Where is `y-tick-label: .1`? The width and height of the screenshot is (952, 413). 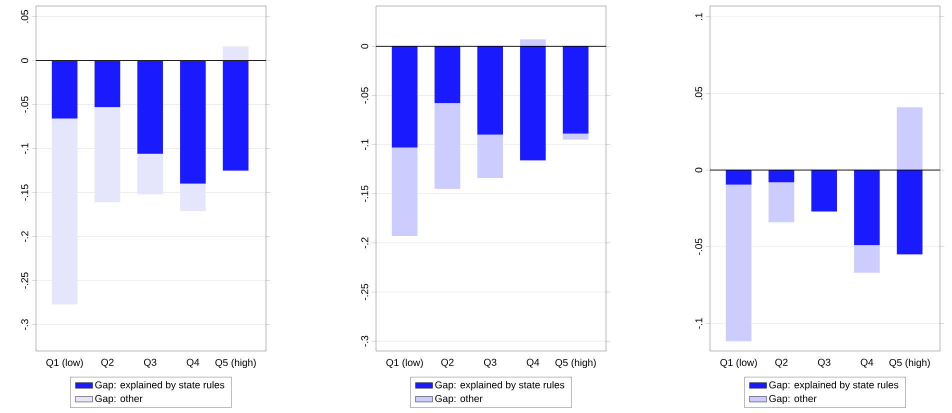
y-tick-label: .1 is located at coordinates (698, 16).